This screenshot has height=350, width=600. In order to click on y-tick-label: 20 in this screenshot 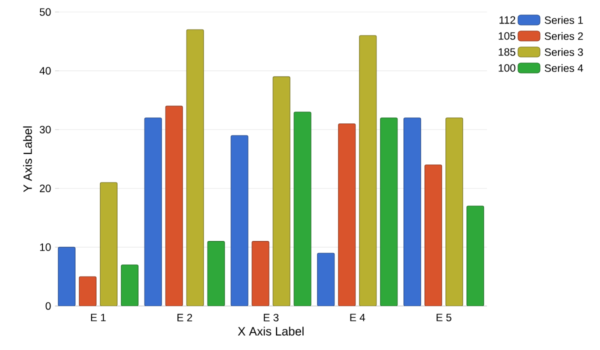, I will do `click(45, 188)`.